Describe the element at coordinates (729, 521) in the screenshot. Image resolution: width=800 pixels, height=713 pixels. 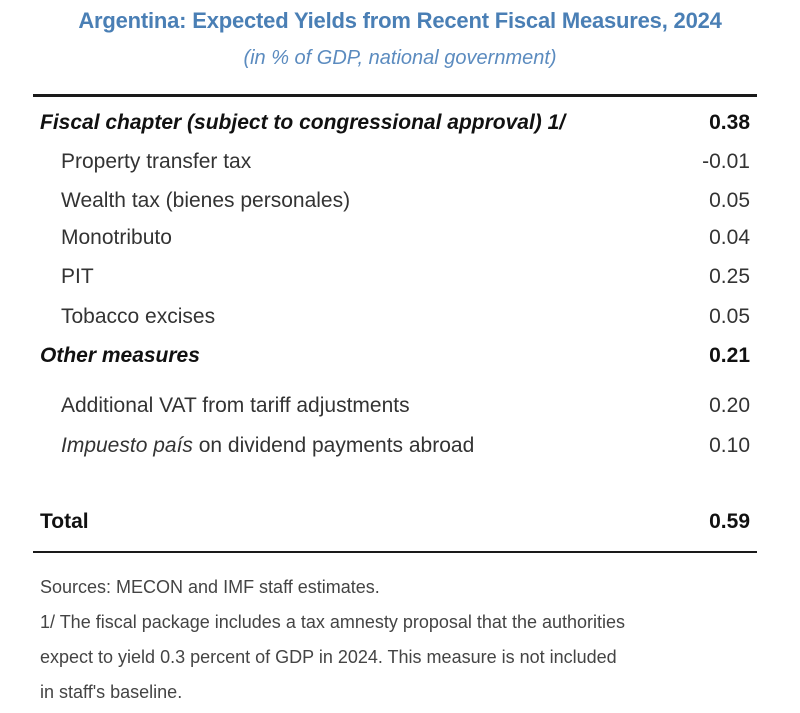
I see `row-value: 0.59` at that location.